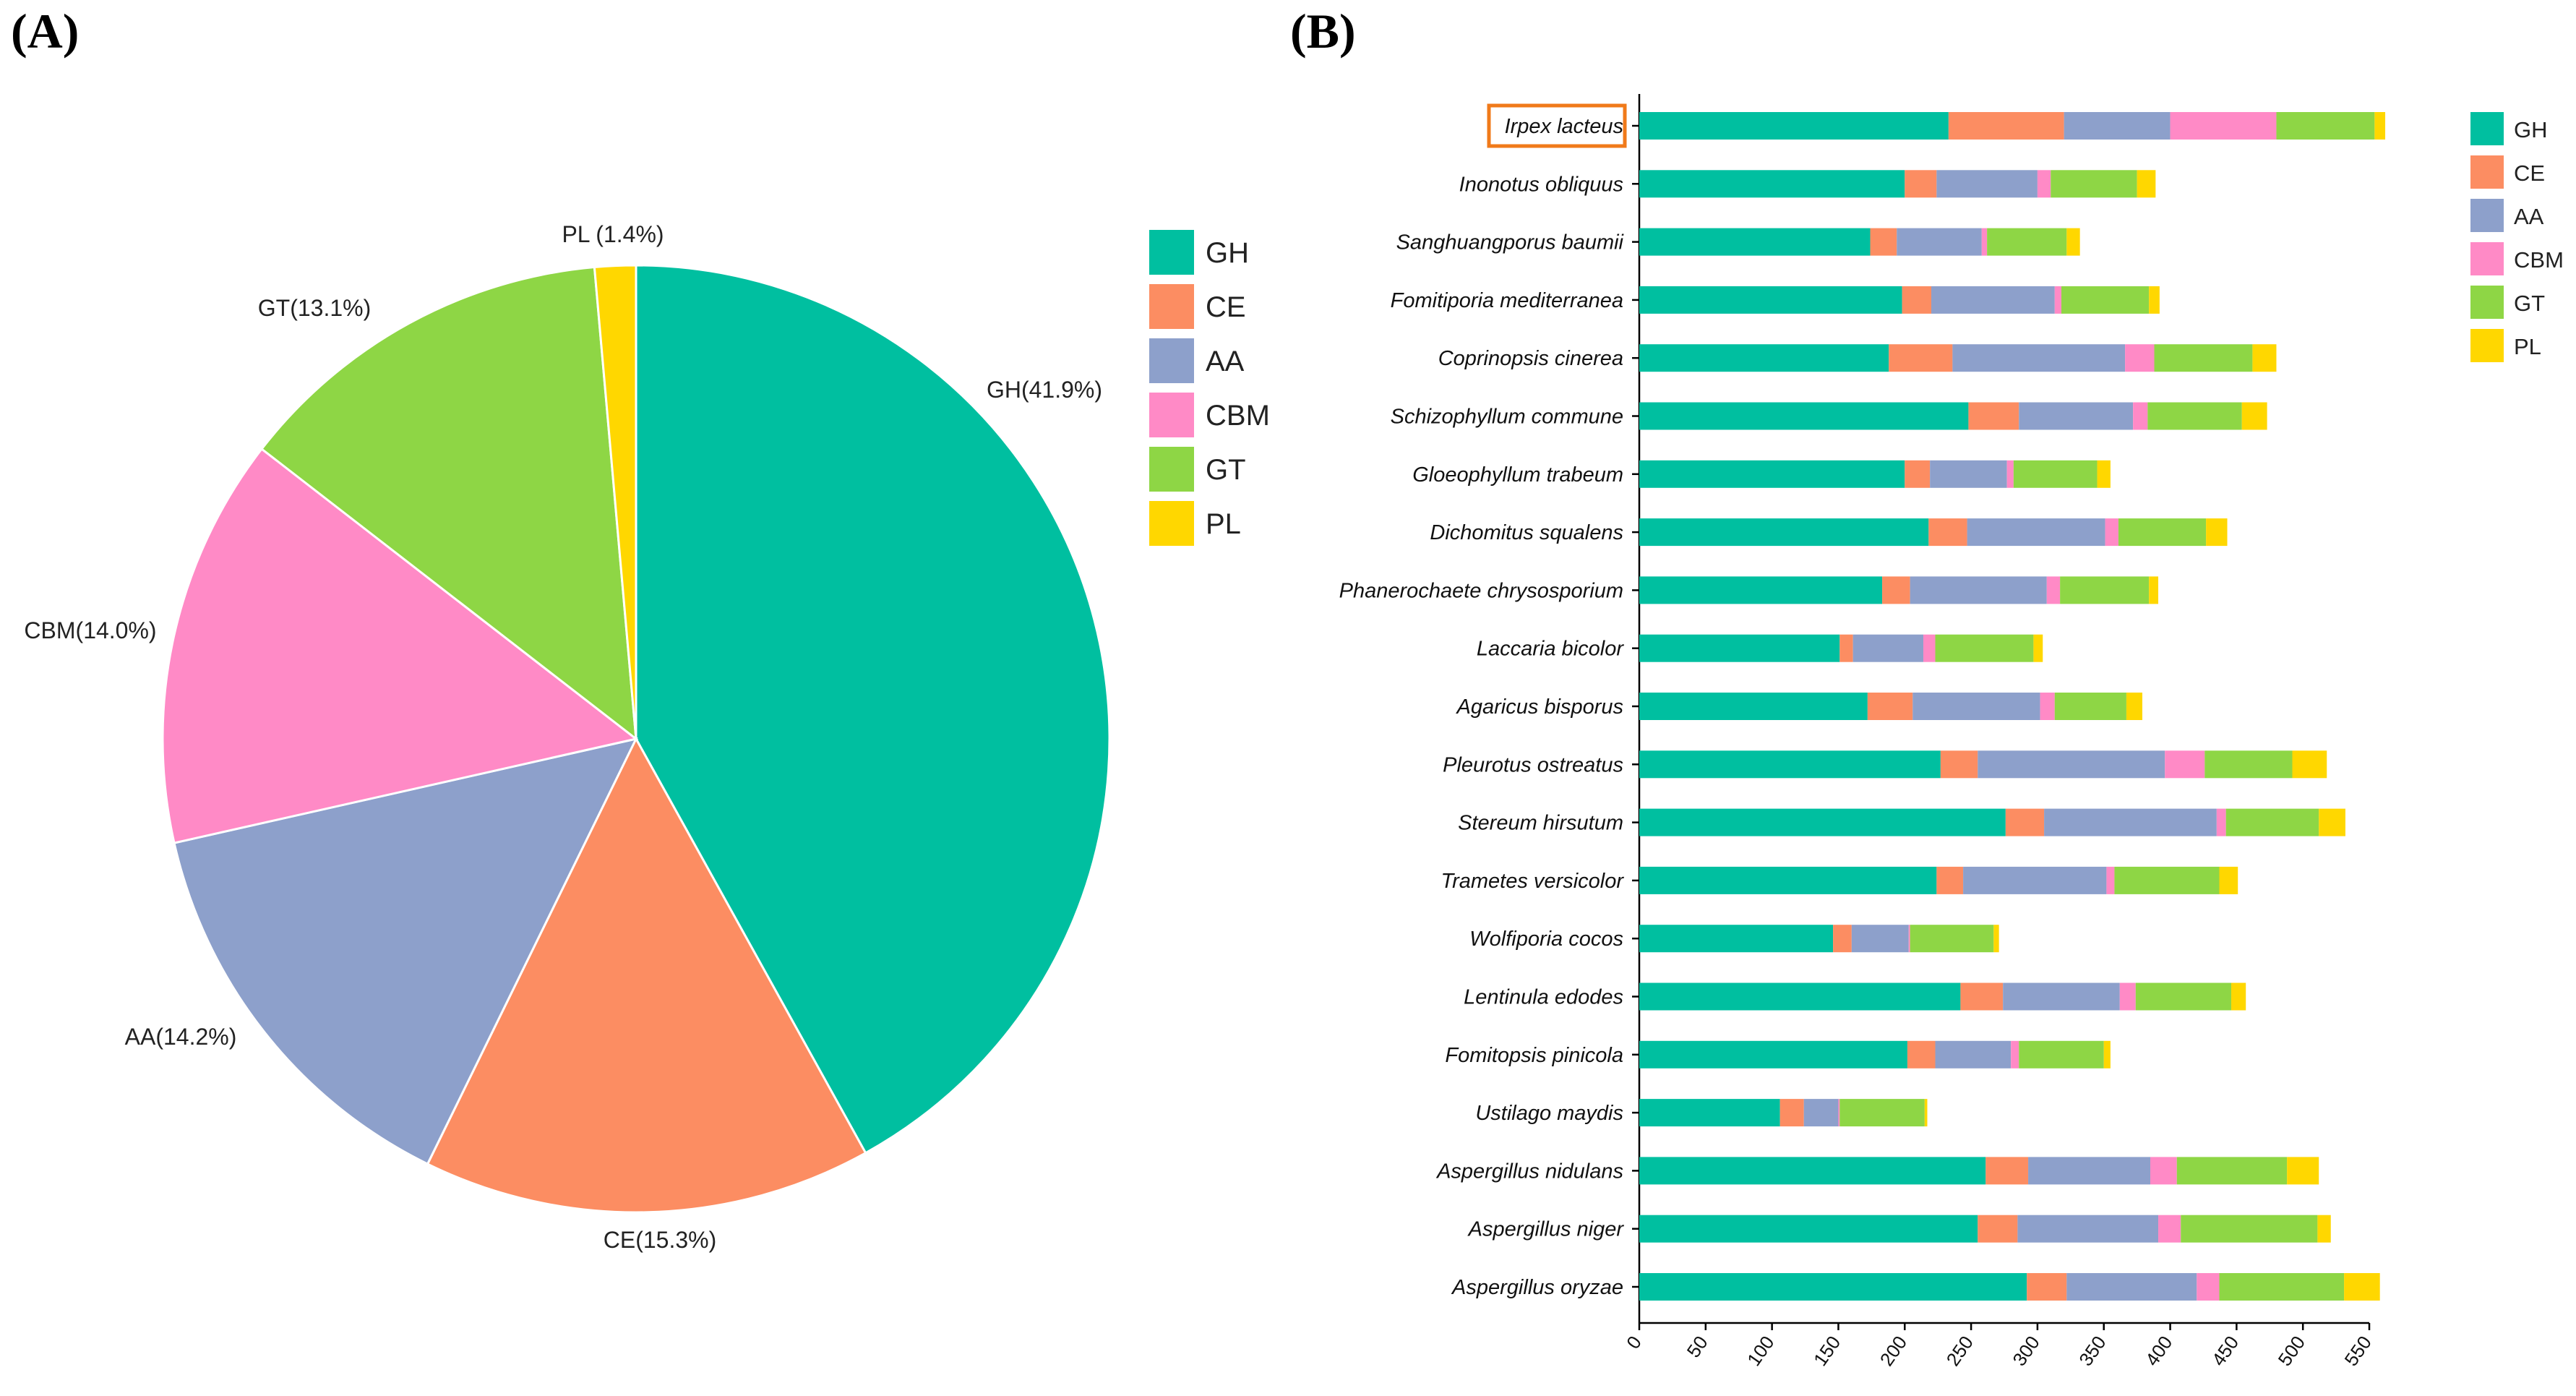  What do you see at coordinates (2229, 880) in the screenshot?
I see `bar-segment-trametes-versicolor-pl` at bounding box center [2229, 880].